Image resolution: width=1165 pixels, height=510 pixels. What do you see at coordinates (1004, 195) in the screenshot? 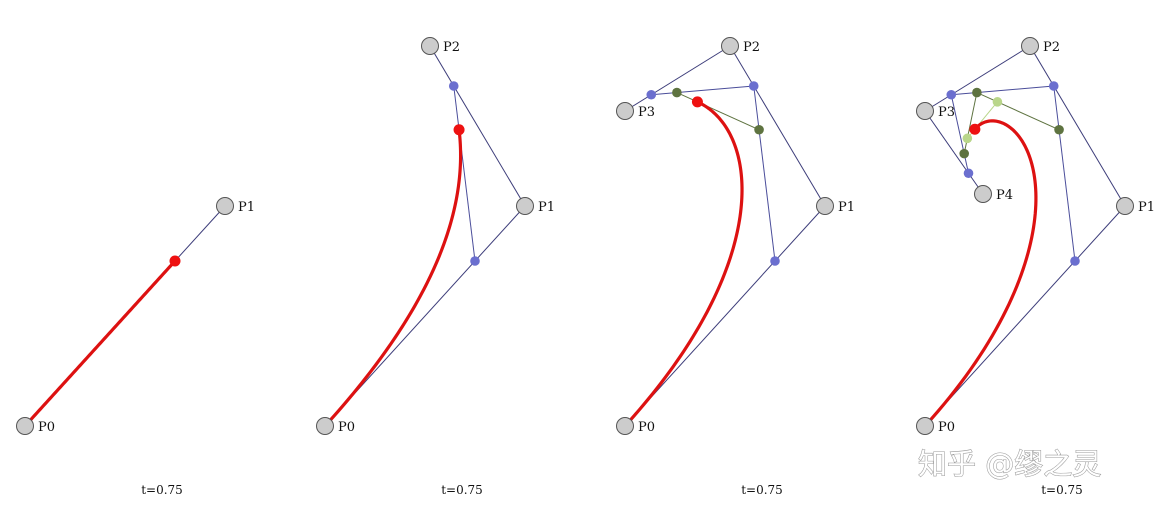
I see `control-point-label: P4` at bounding box center [1004, 195].